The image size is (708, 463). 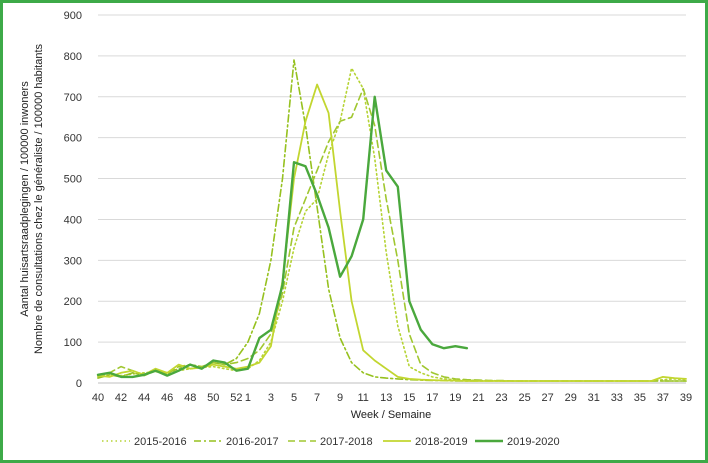 I want to click on y-tick-label: 200, so click(x=73, y=302).